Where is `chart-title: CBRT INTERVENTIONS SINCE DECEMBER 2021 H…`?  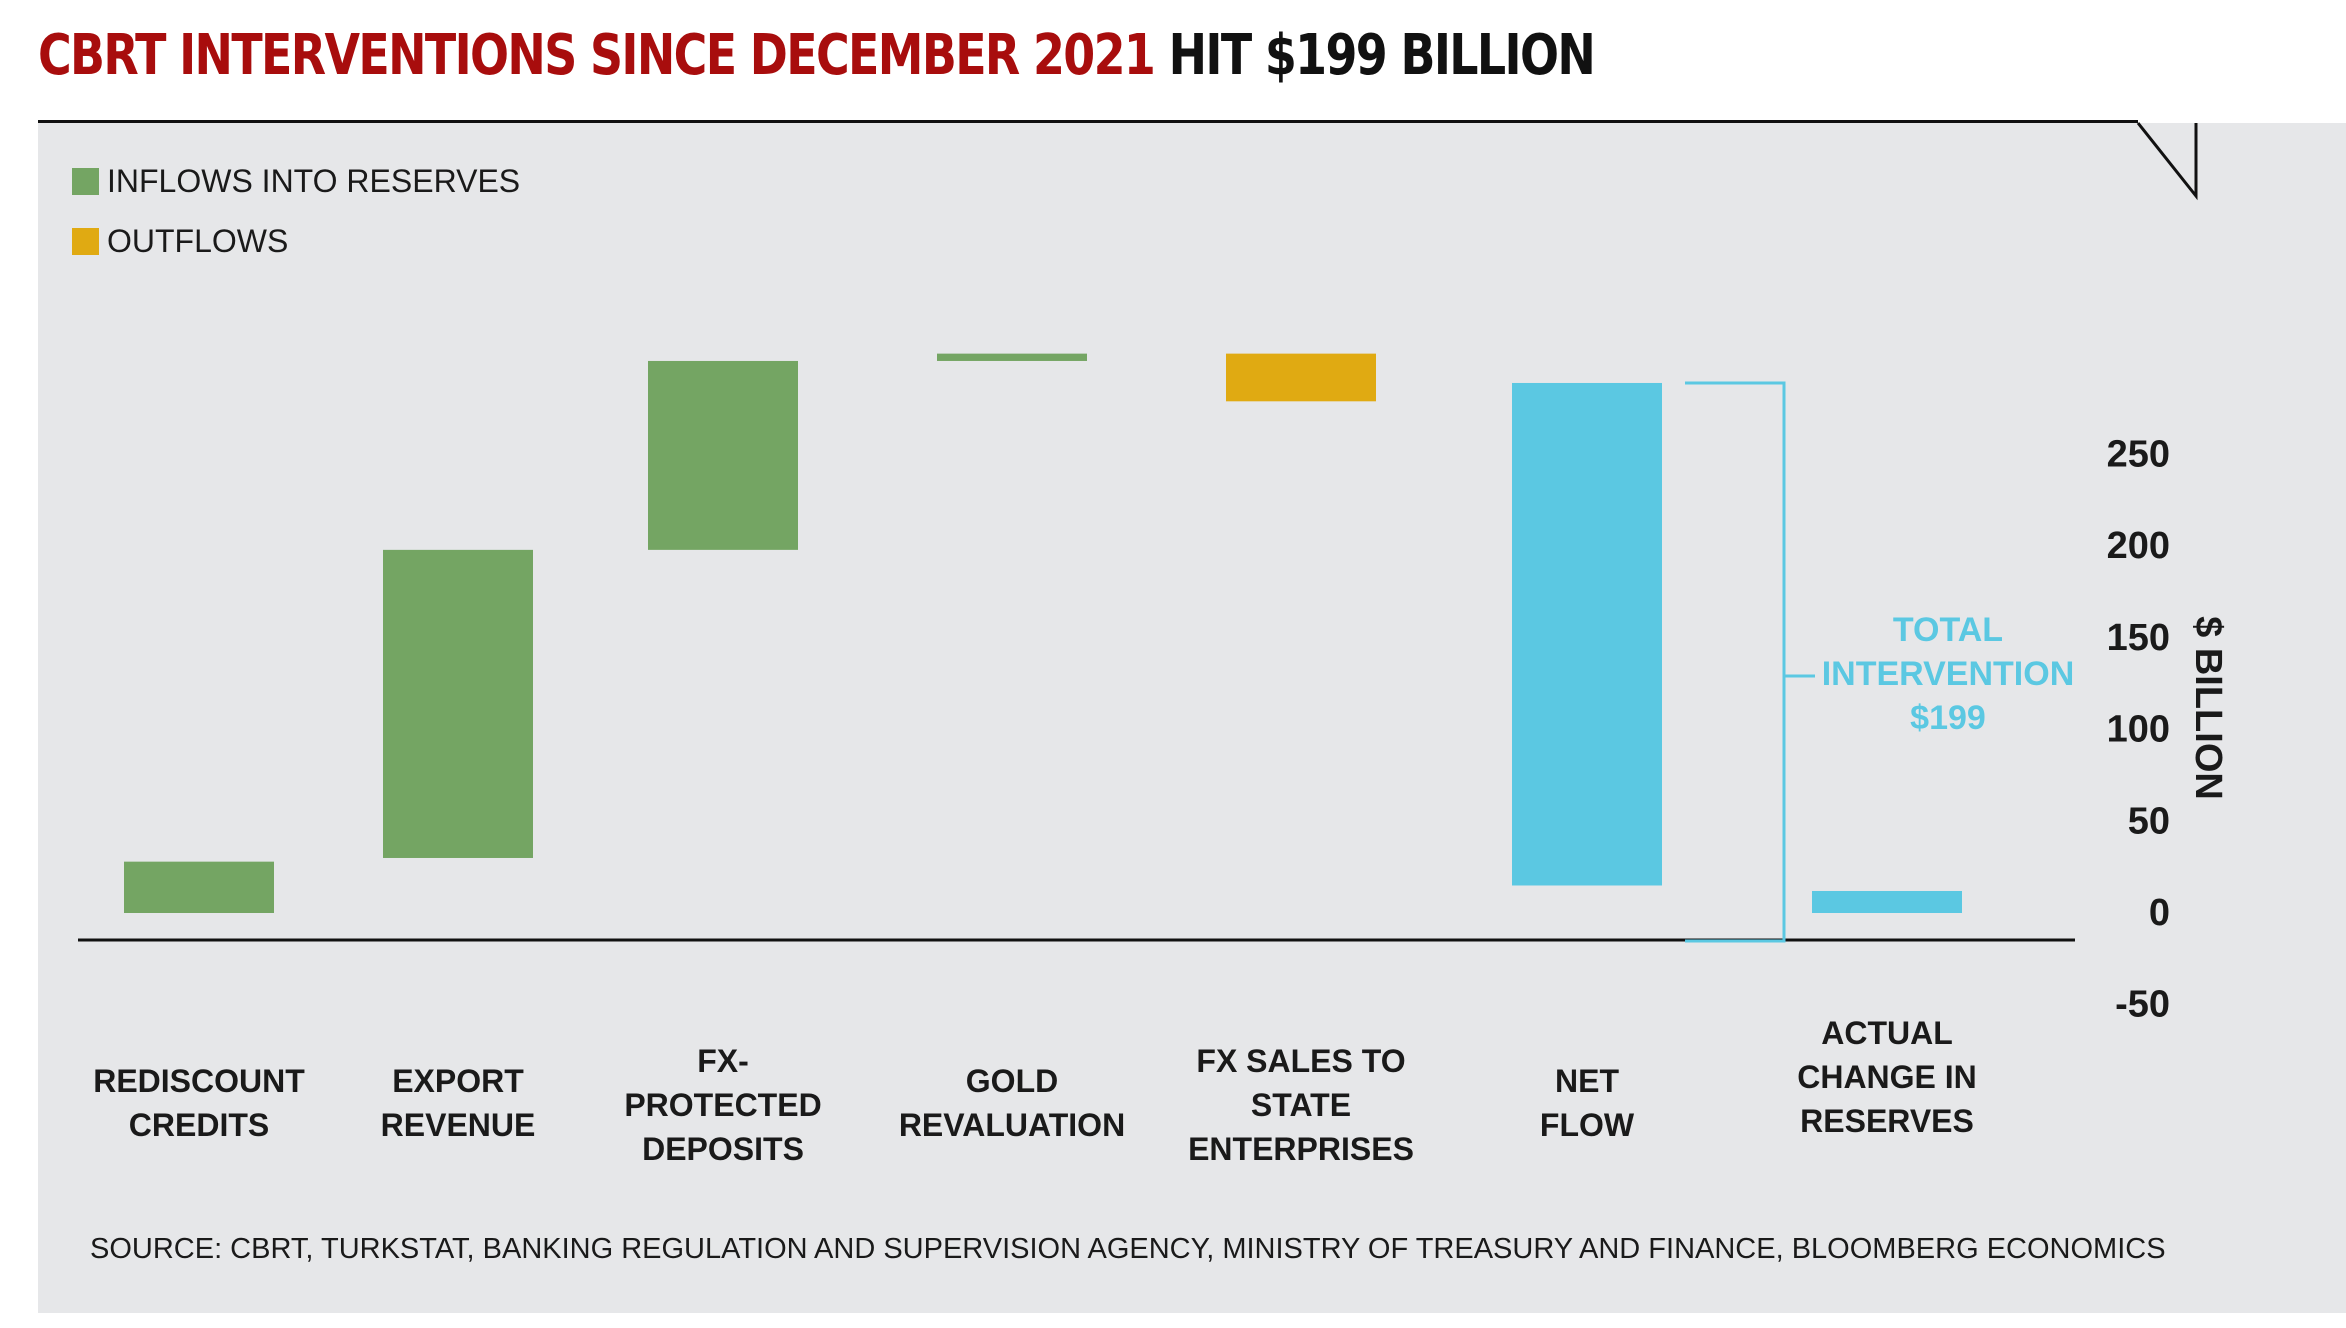
chart-title: CBRT INTERVENTIONS SINCE DECEMBER 2021 H… is located at coordinates (817, 56).